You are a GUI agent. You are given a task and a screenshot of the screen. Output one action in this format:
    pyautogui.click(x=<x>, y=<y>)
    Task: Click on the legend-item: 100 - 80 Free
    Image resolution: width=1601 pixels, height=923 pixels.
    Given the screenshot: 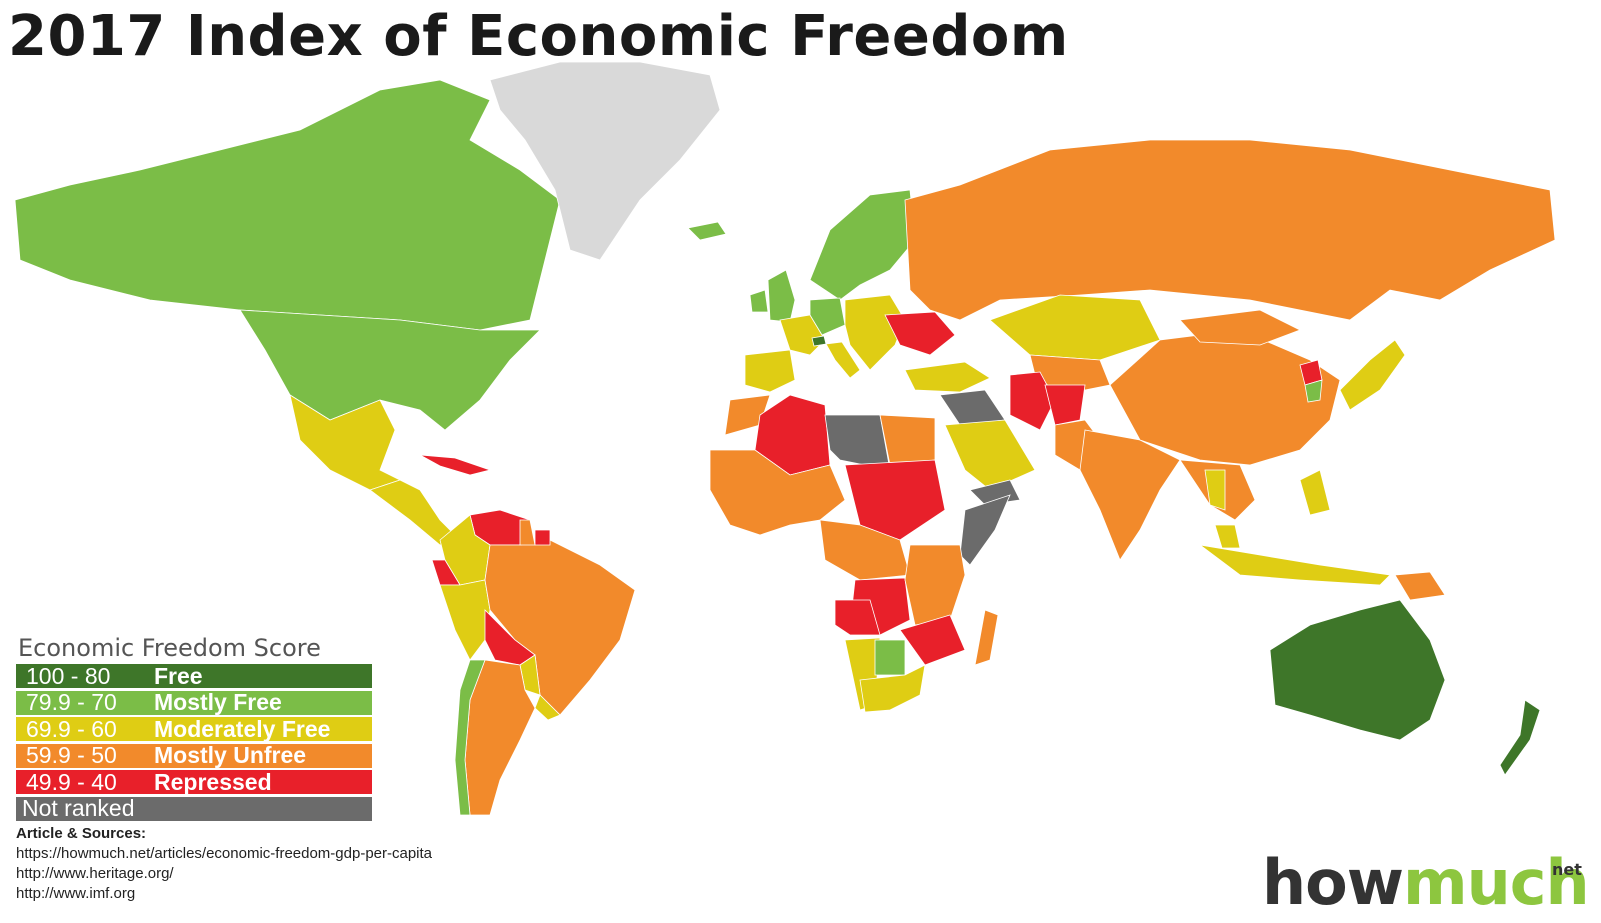 What is the action you would take?
    pyautogui.click(x=194, y=675)
    